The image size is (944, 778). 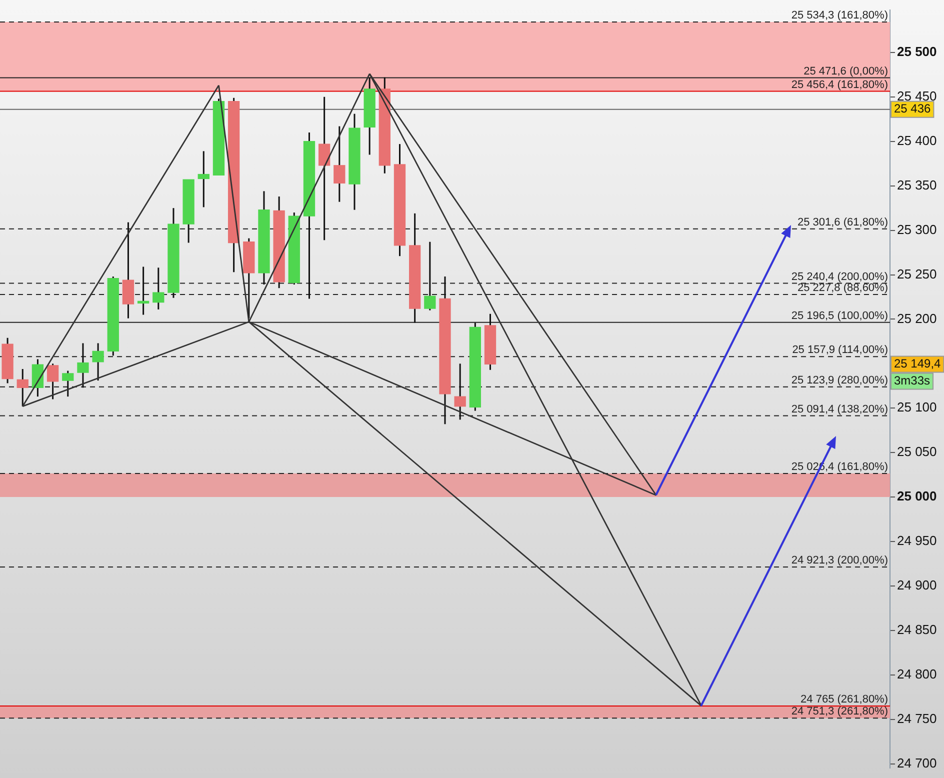 I want to click on y-tick-label: 25 100, so click(x=917, y=407).